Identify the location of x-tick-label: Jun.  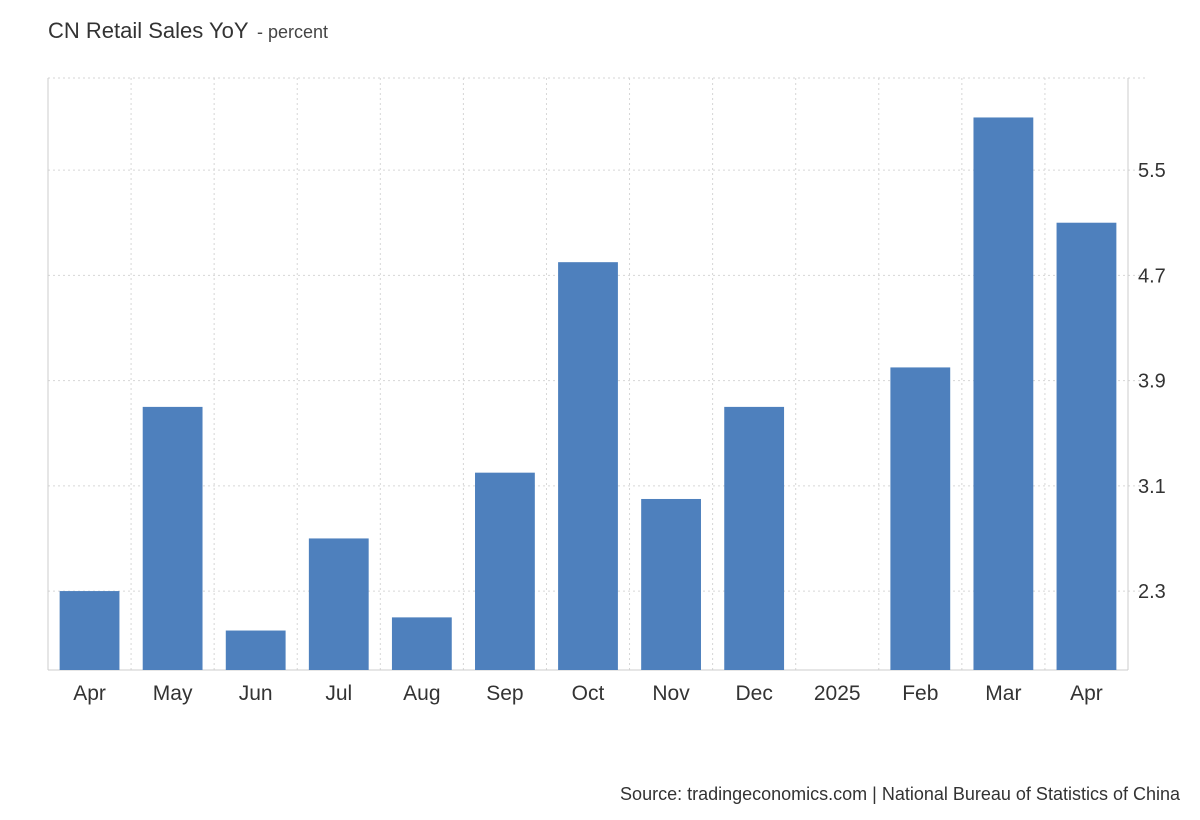
(256, 693).